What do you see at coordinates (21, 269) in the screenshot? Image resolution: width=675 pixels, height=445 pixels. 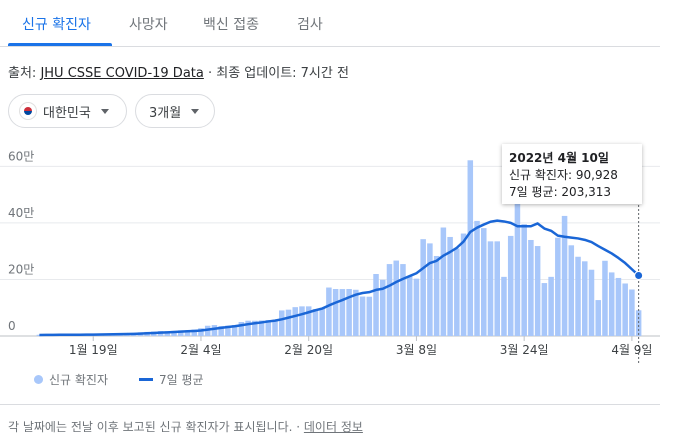 I see `y-tick-label: 20만` at bounding box center [21, 269].